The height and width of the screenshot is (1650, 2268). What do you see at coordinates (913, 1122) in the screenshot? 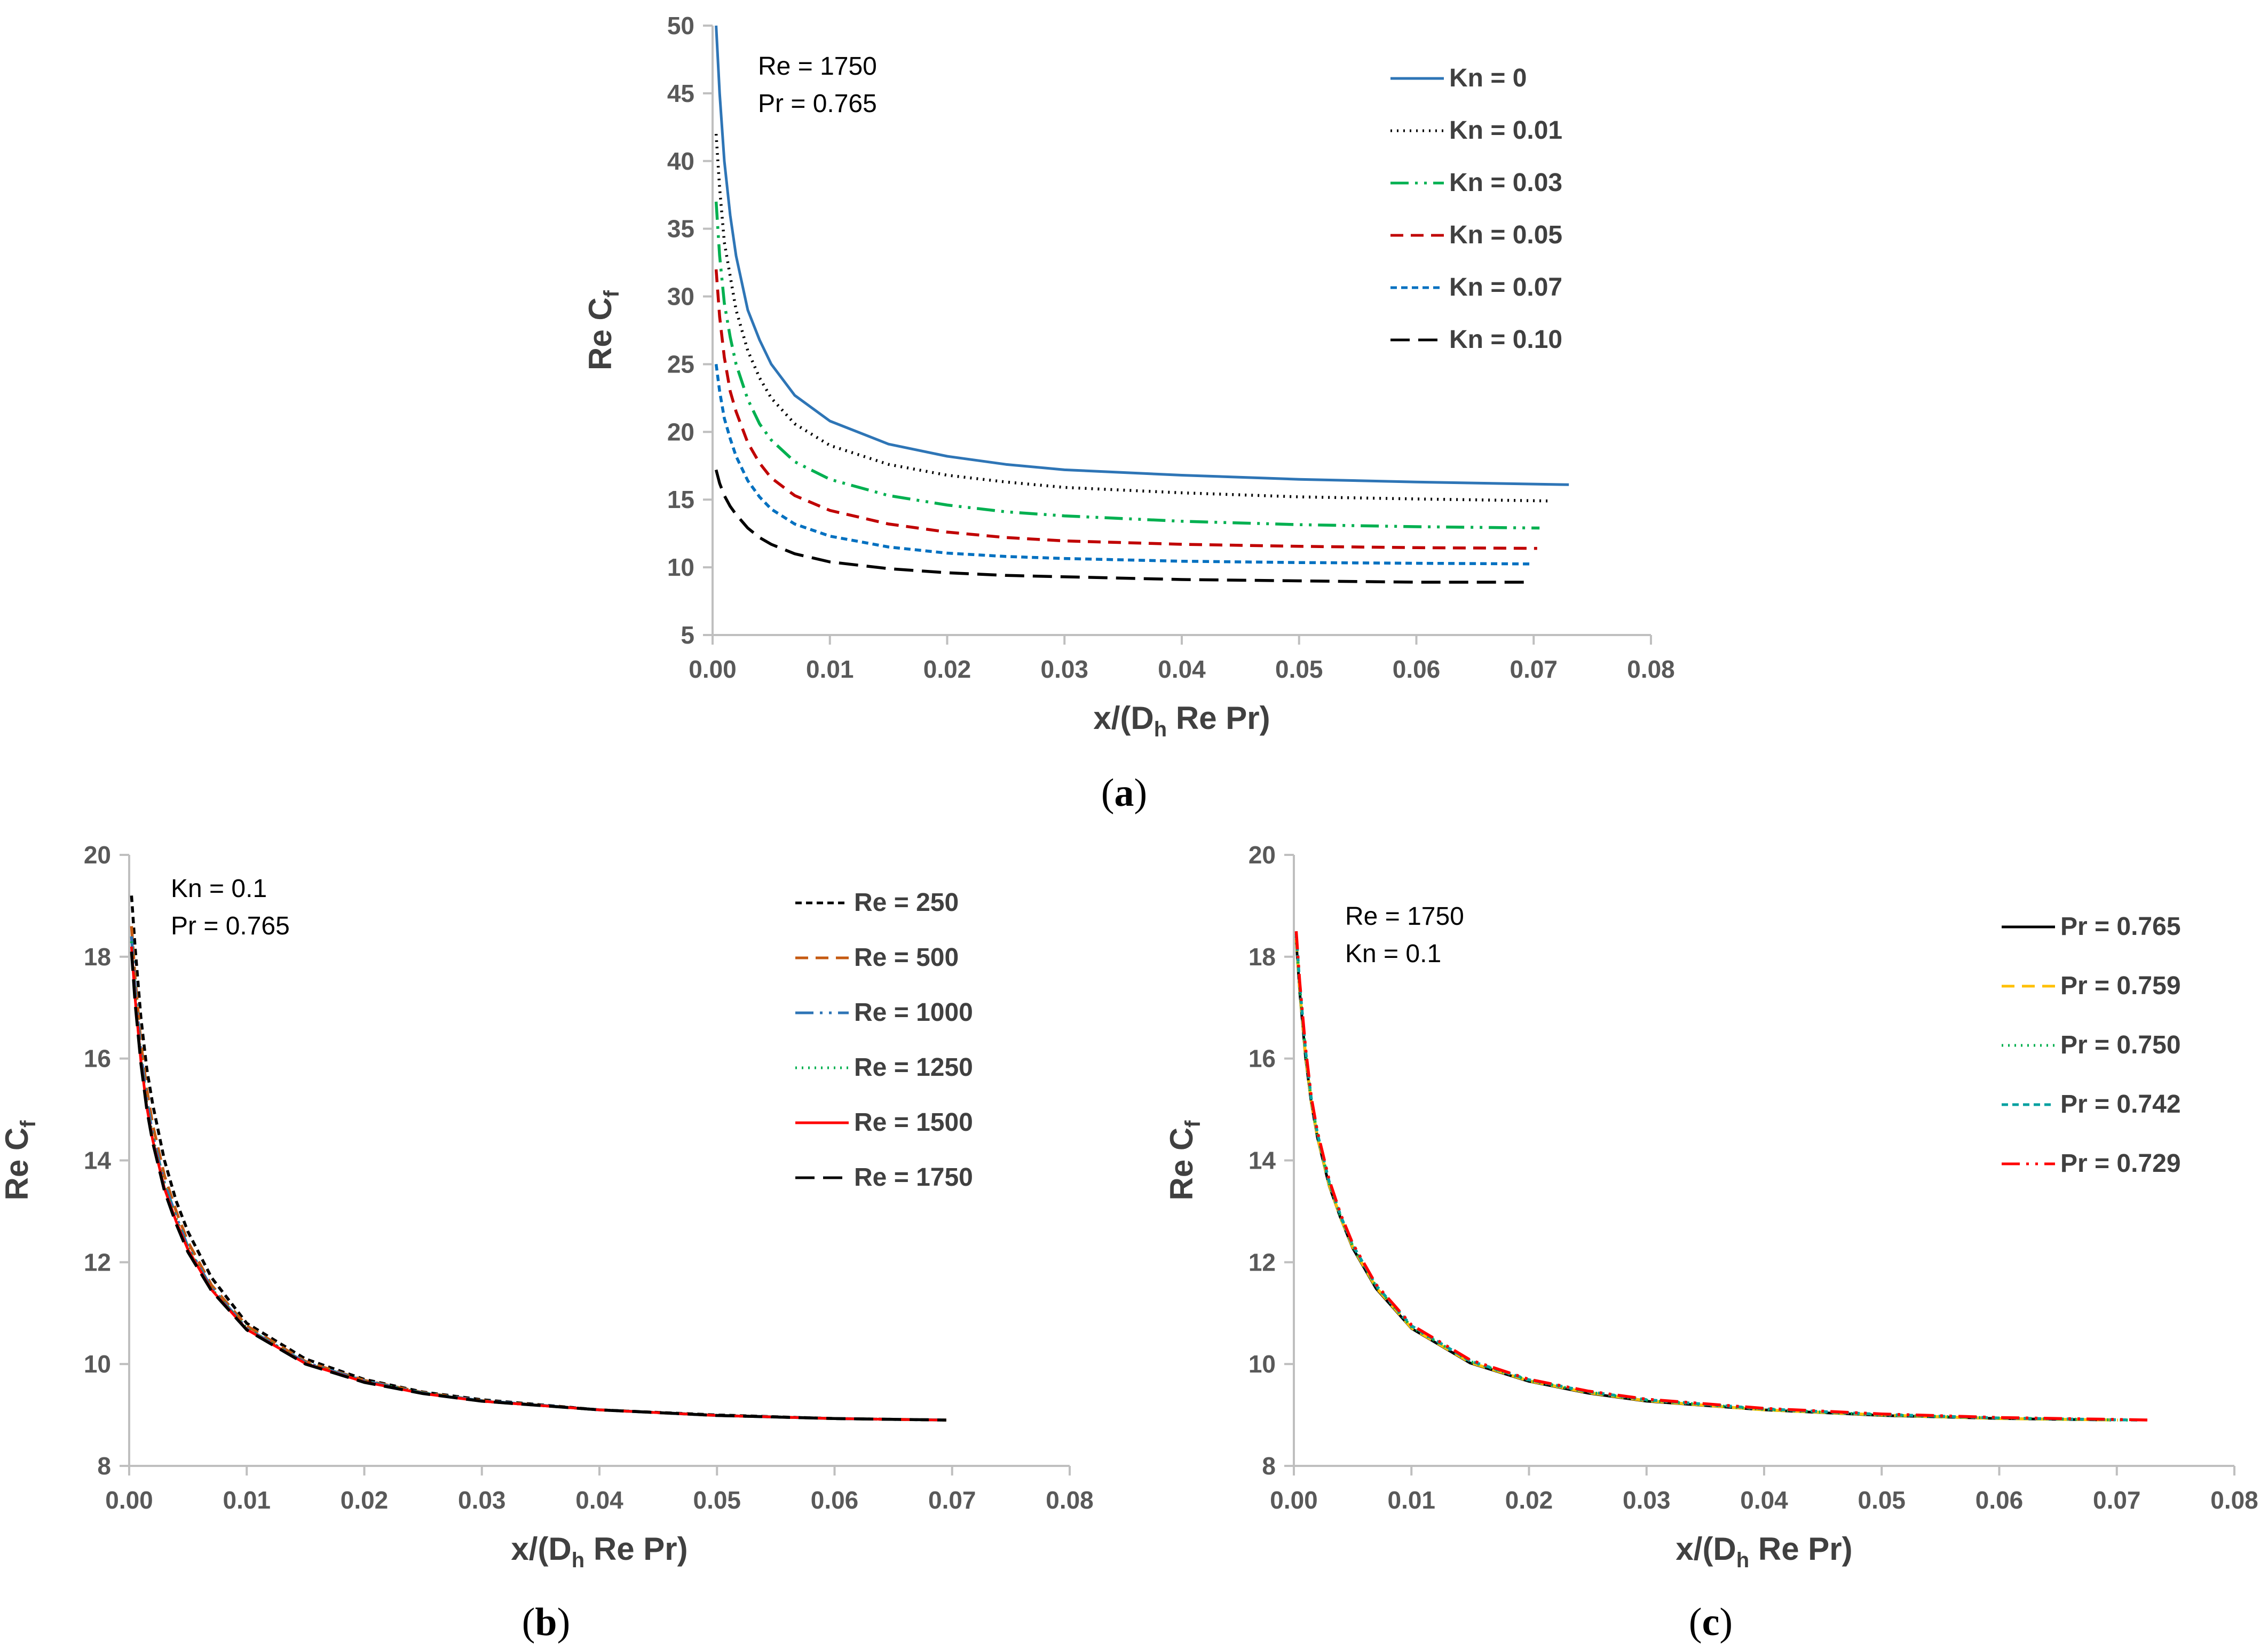
I see `legend-label: Re = 1500` at bounding box center [913, 1122].